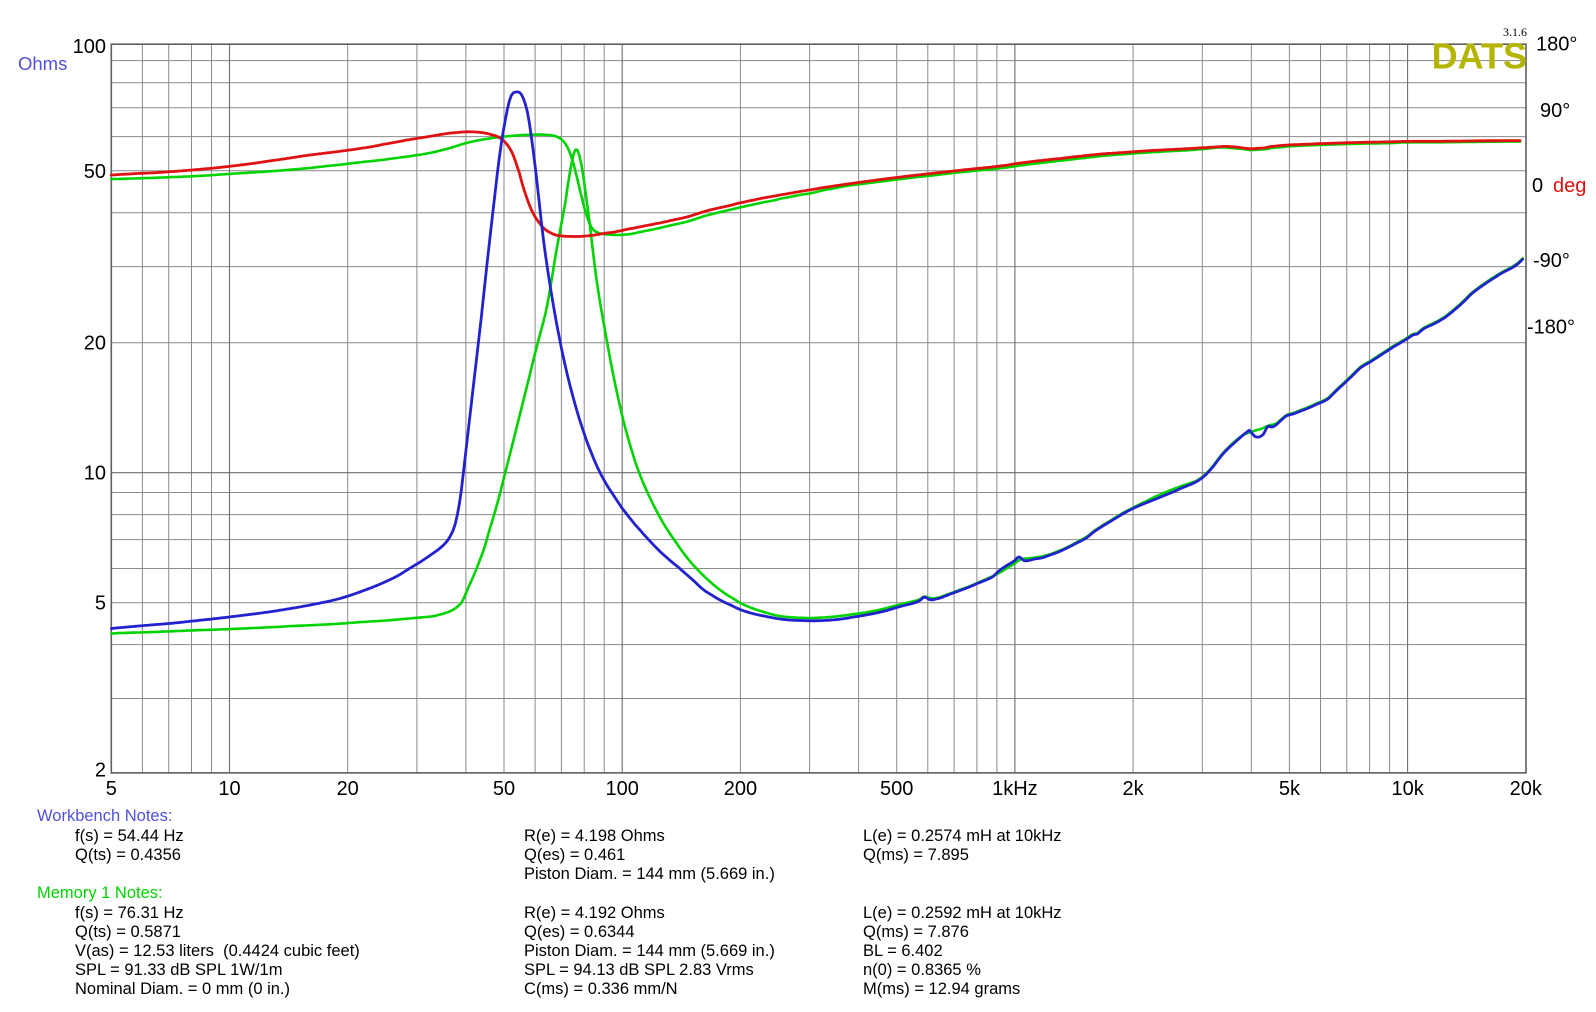 This screenshot has width=1596, height=1012. Describe the element at coordinates (916, 932) in the screenshot. I see `svg-text: Q(ms) = 7.876` at that location.